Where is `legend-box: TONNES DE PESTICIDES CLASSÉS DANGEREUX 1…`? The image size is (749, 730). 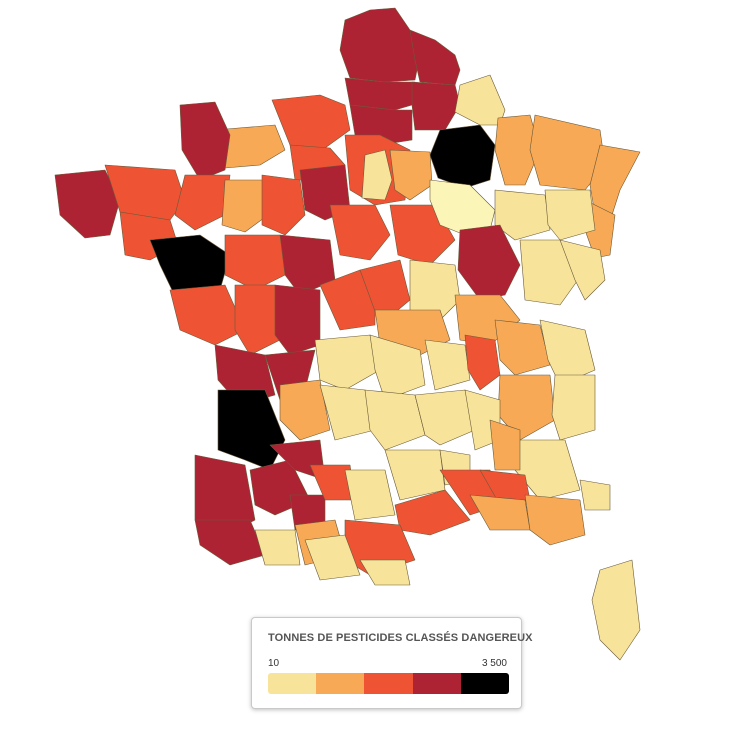
legend-box: TONNES DE PESTICIDES CLASSÉS DANGEREUX 1… is located at coordinates (391, 663).